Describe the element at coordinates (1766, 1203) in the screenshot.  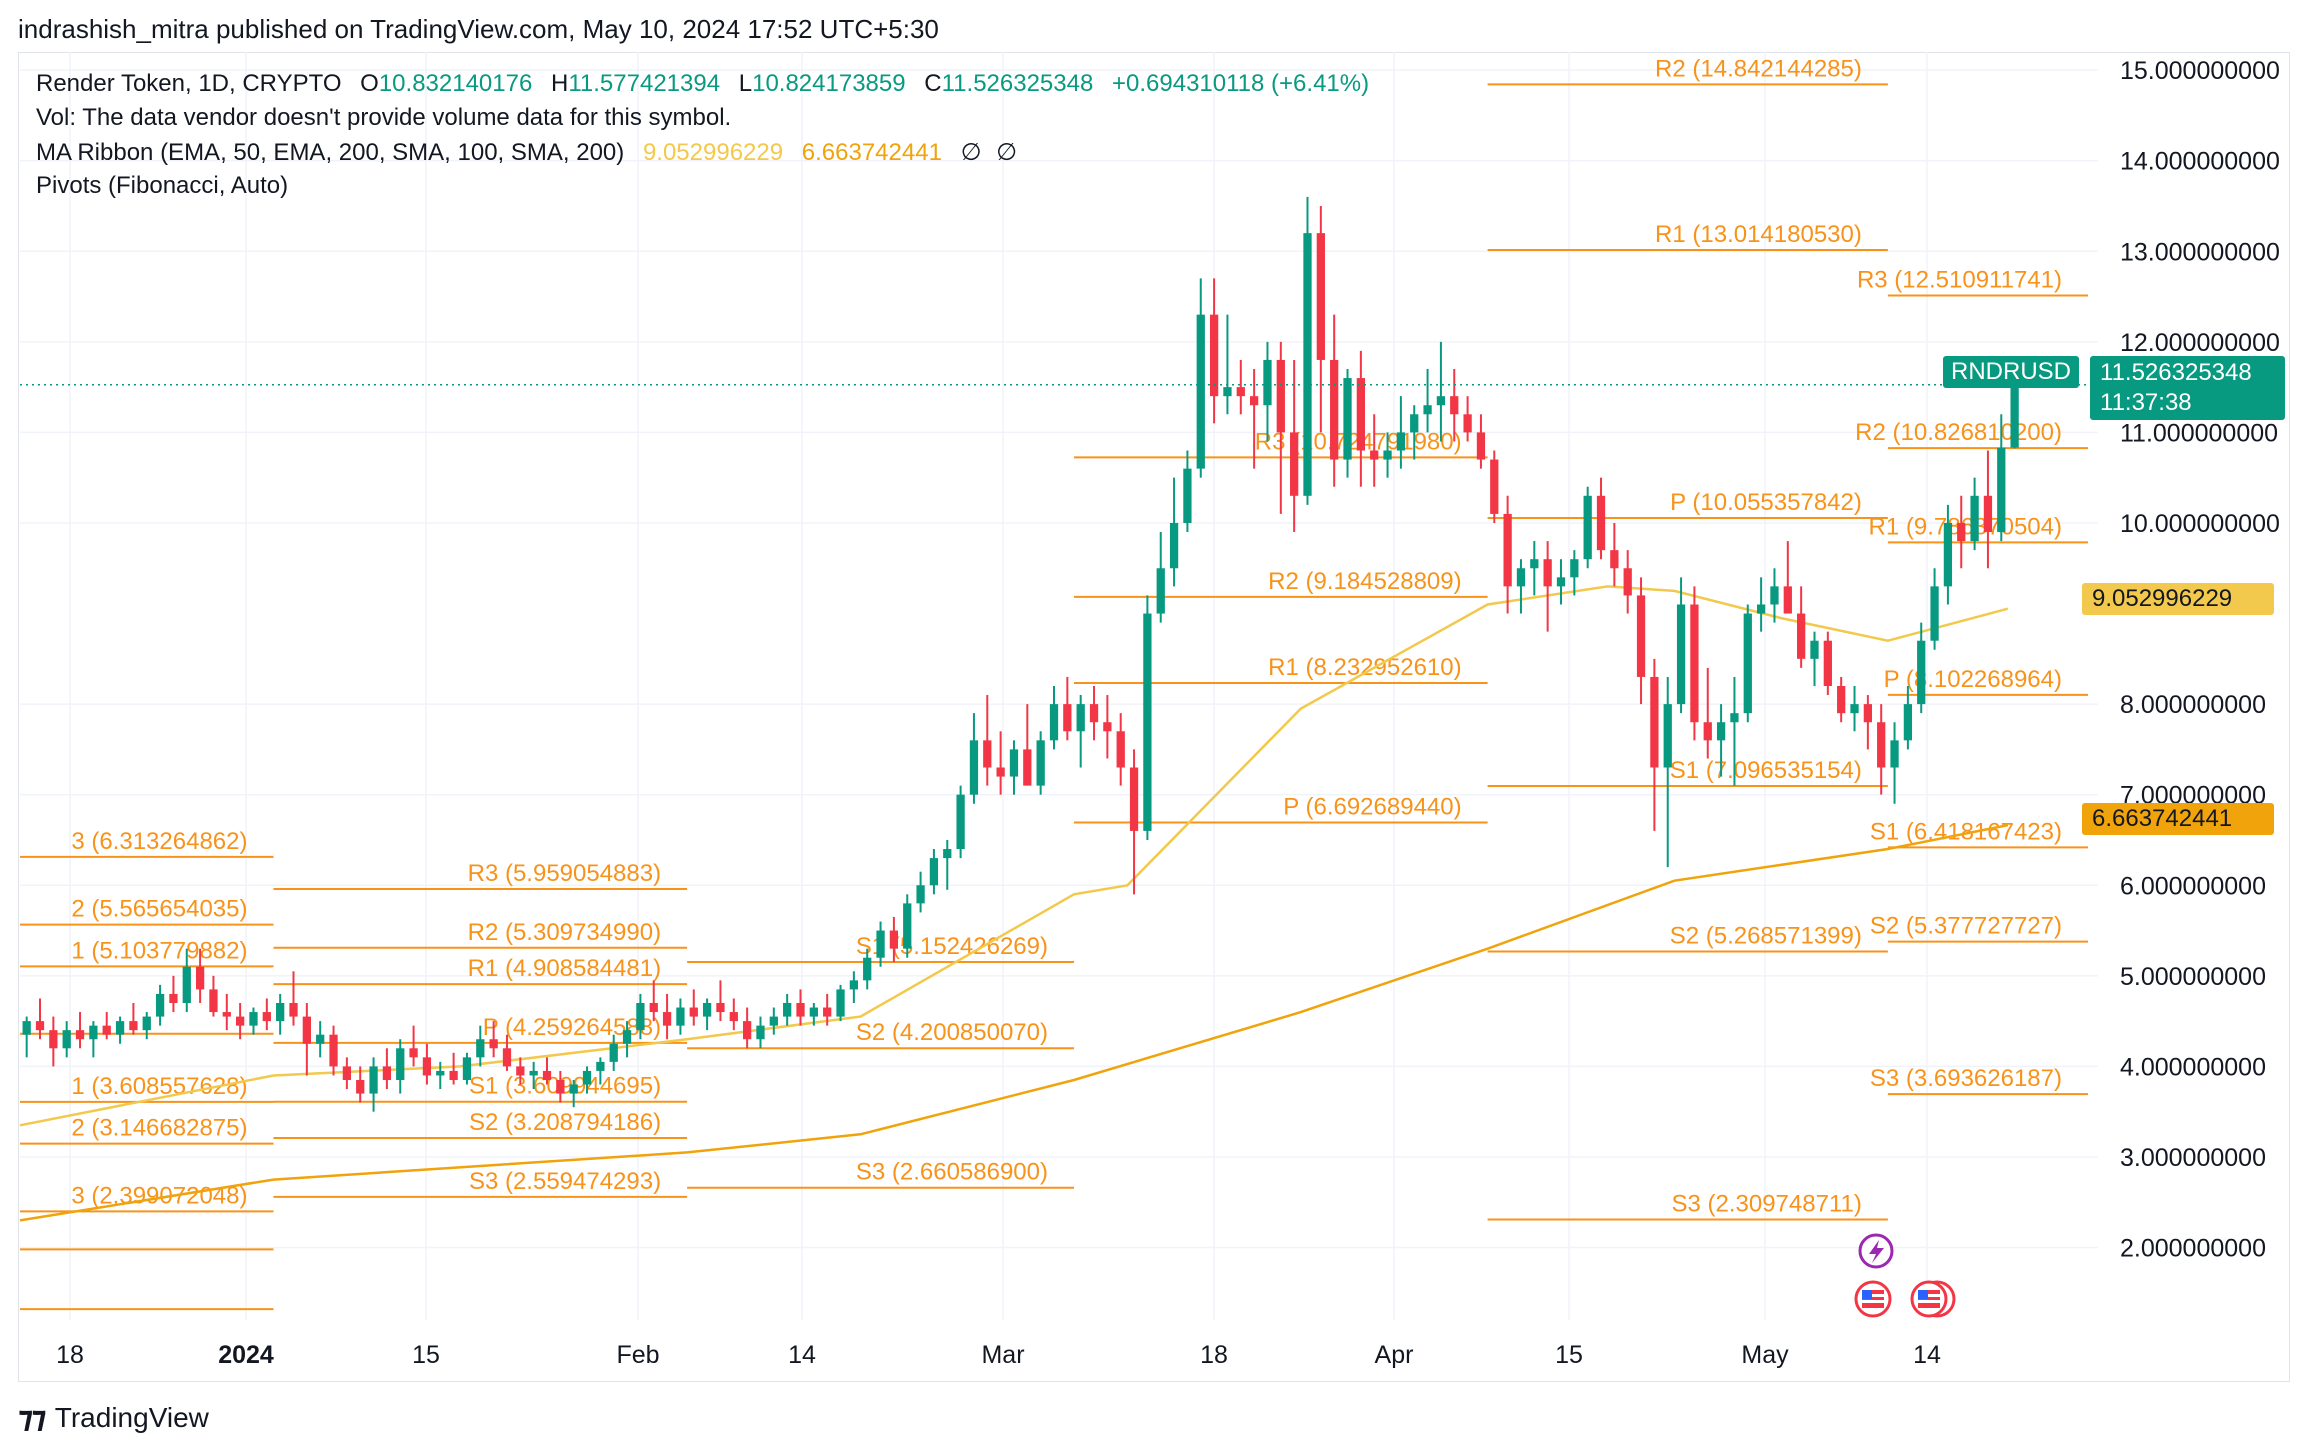
I see `pivot-level-label: S3 (2.309748711)` at that location.